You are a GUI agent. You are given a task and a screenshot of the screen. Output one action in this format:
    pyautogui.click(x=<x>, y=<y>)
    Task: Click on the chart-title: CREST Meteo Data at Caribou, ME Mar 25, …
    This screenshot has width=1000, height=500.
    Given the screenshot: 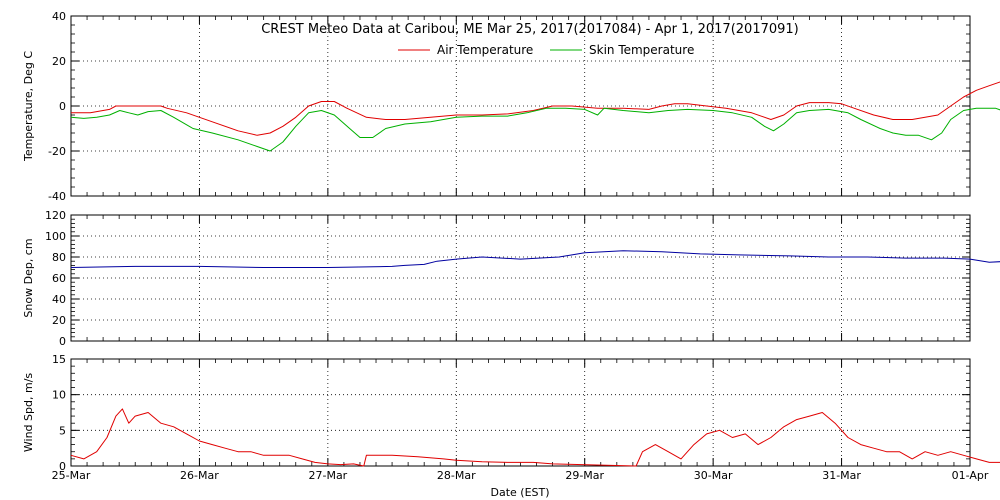 What is the action you would take?
    pyautogui.click(x=530, y=29)
    